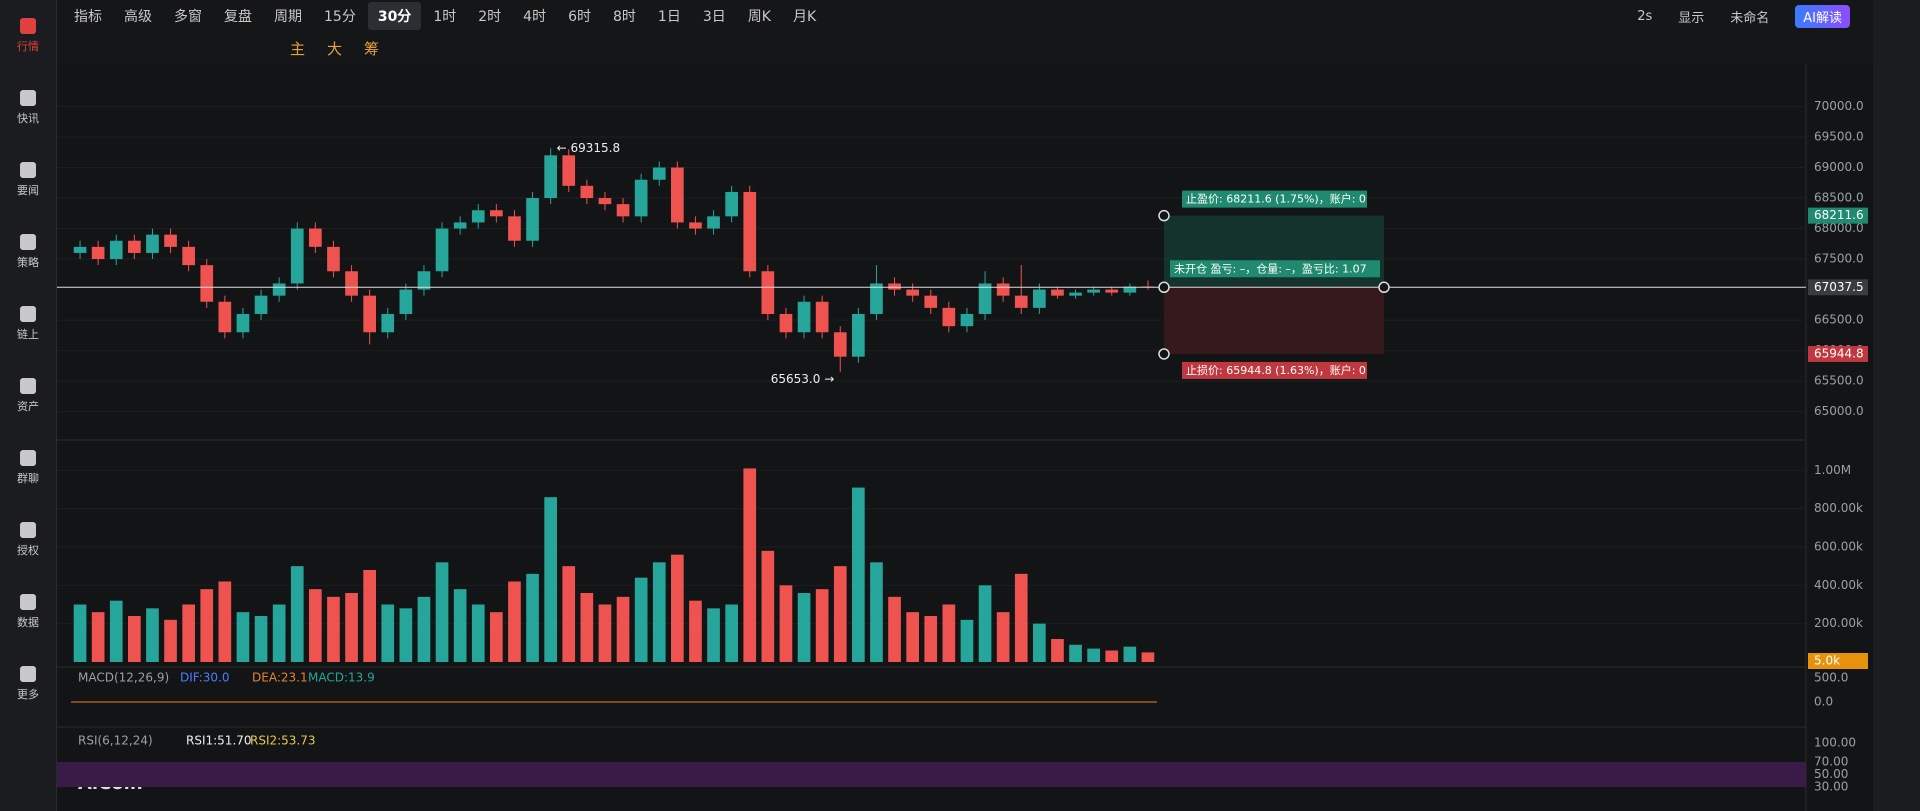 This screenshot has width=1920, height=811. I want to click on tp-label: 止盈价: 68211.6 (1.75%)，账户: 0, so click(1276, 199).